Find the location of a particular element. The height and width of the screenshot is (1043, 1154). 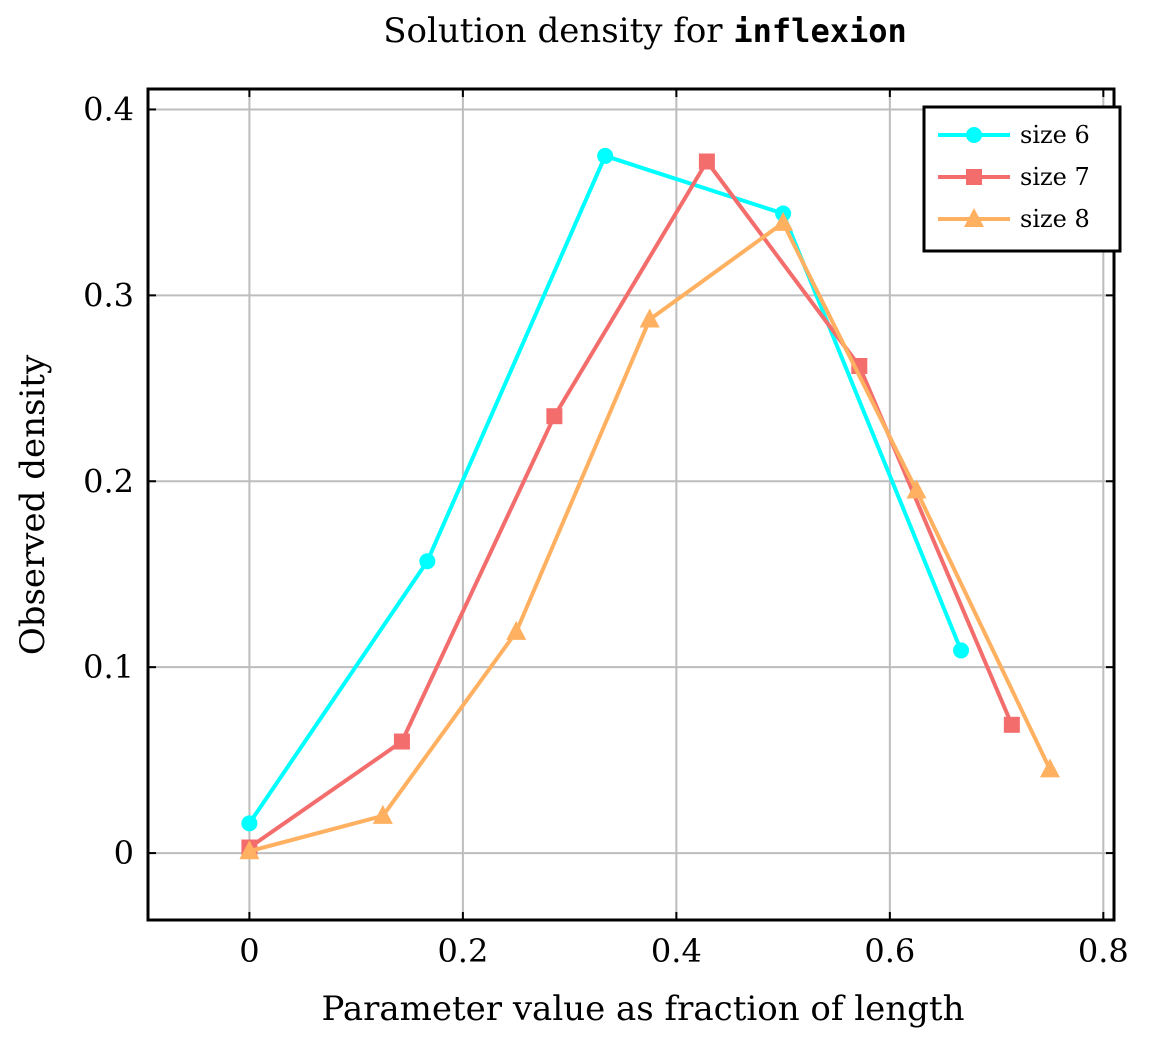

y-tick-label: 0.1 is located at coordinates (108, 667).